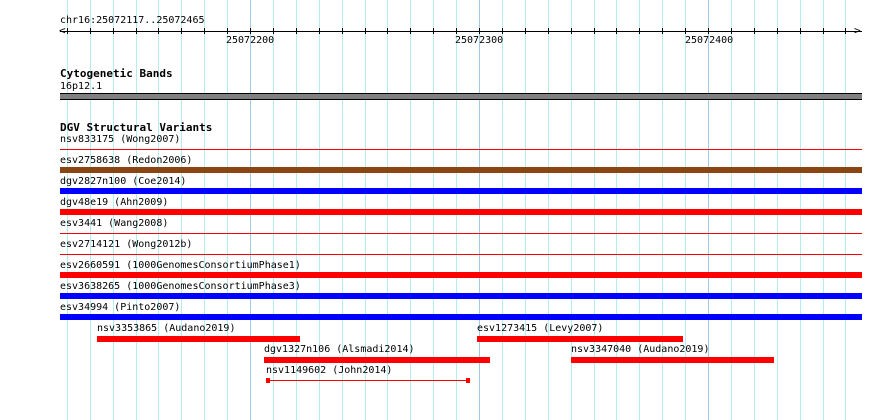 This screenshot has height=420, width=890. Describe the element at coordinates (250, 40) in the screenshot. I see `ruler-label: 25072200` at that location.